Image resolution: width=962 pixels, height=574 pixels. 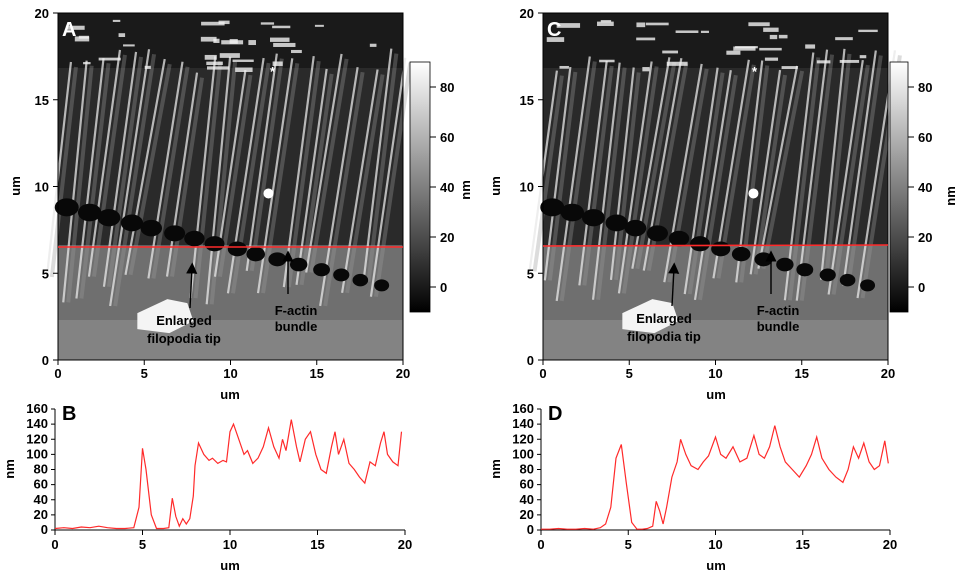 I want to click on y-tick-label-d: 100, so click(x=523, y=453).